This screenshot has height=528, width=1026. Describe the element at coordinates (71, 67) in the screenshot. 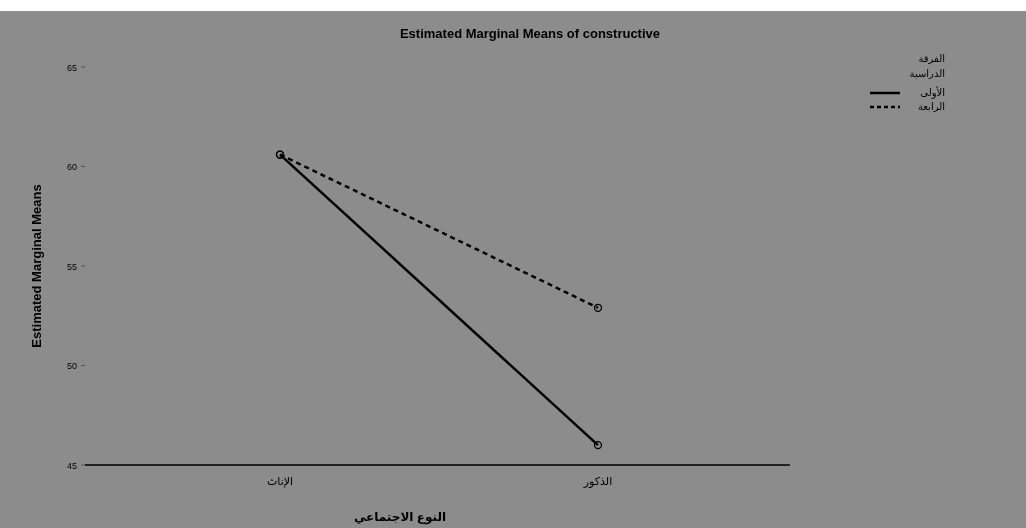

I see `y-tick-label: 65` at that location.